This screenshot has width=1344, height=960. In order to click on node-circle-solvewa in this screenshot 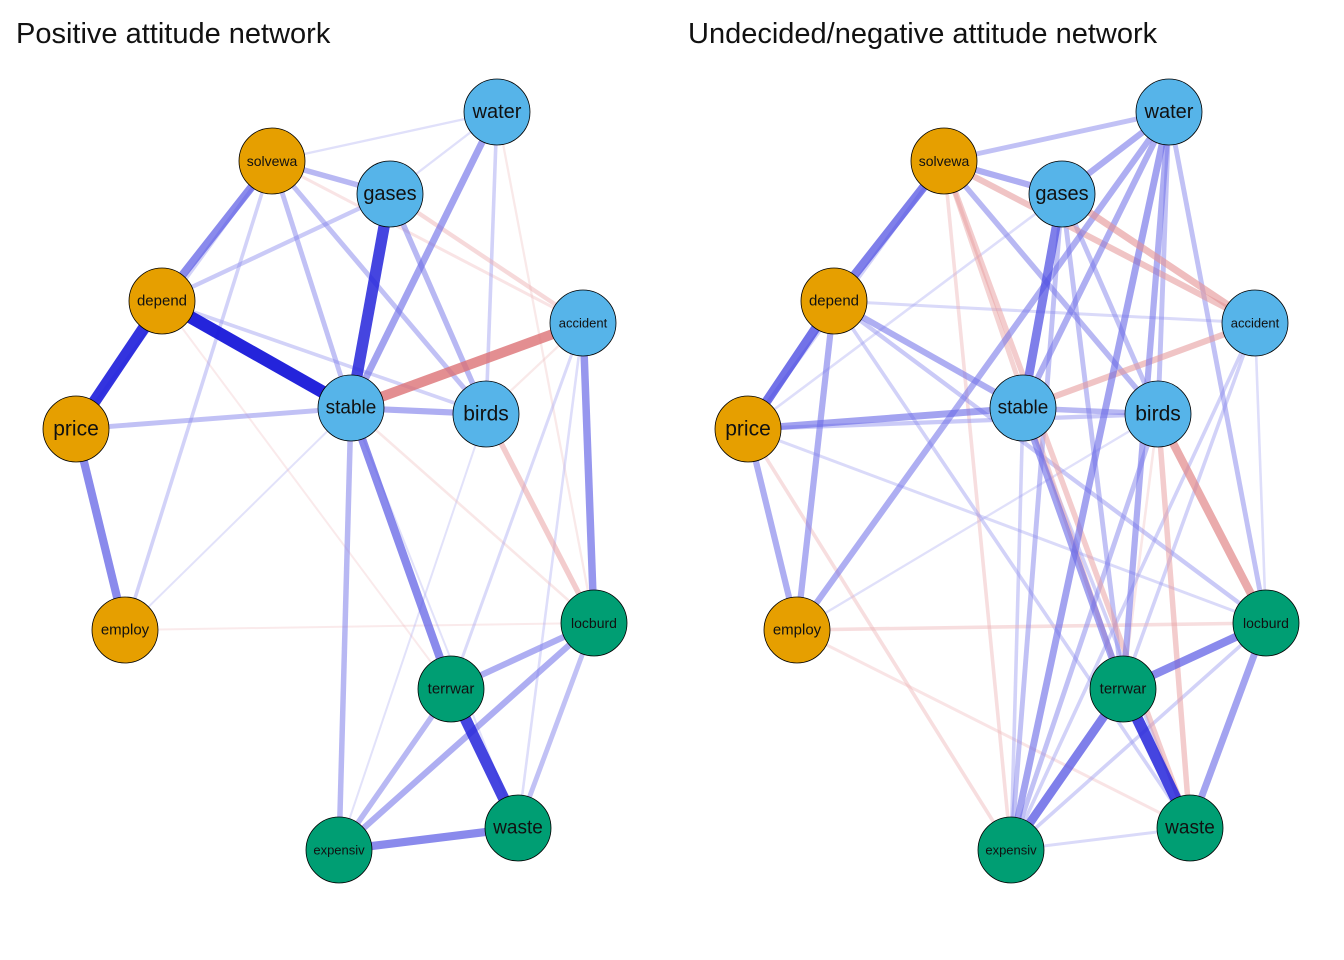, I will do `click(272, 161)`.